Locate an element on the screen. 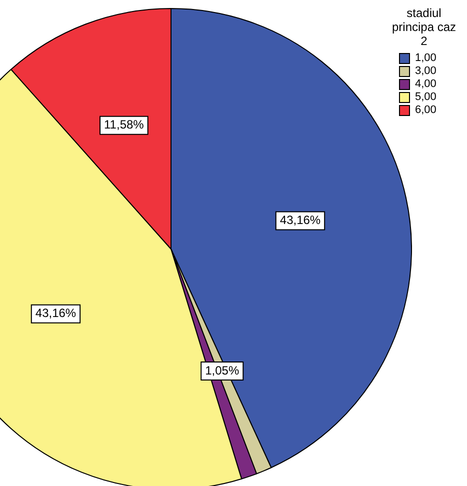  data-label: 11,58% is located at coordinates (124, 125).